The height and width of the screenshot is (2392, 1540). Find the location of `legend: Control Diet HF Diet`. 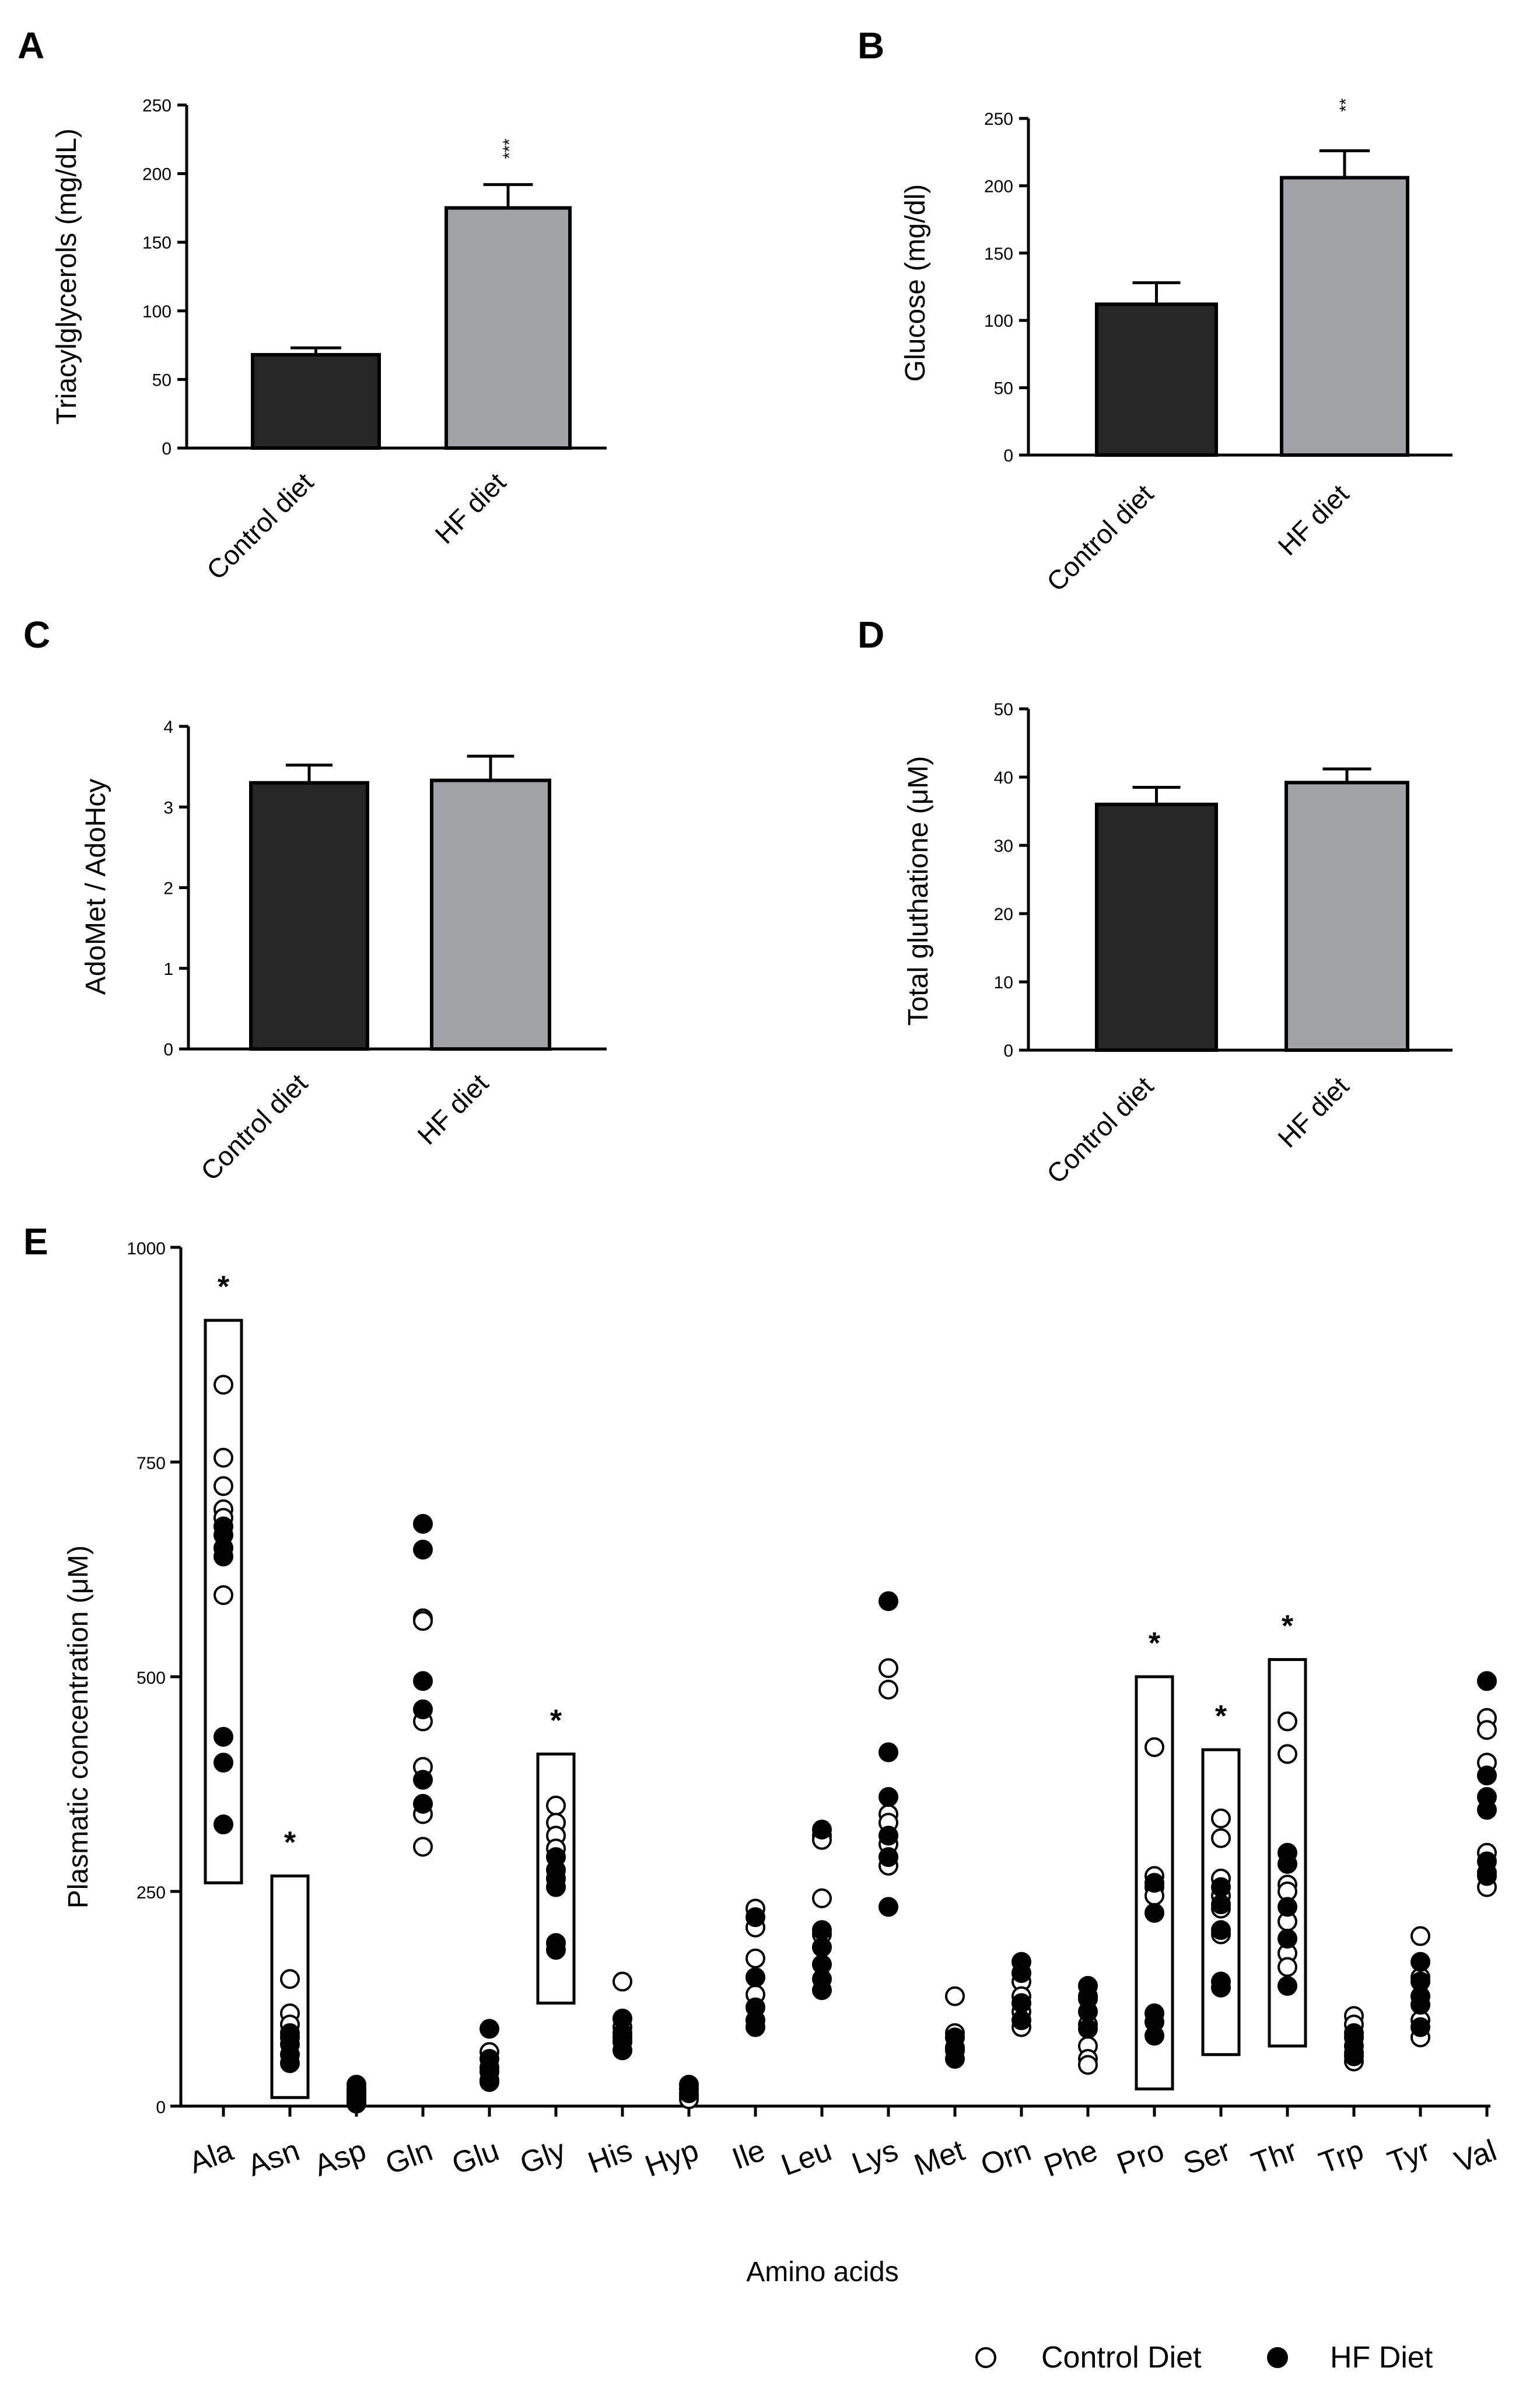

legend: Control Diet HF Diet is located at coordinates (1204, 2357).